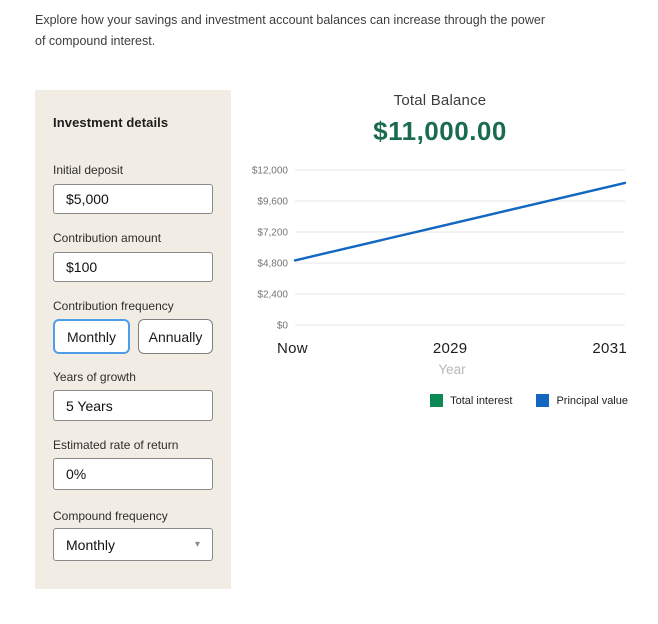  I want to click on svg-text: $0, so click(283, 326).